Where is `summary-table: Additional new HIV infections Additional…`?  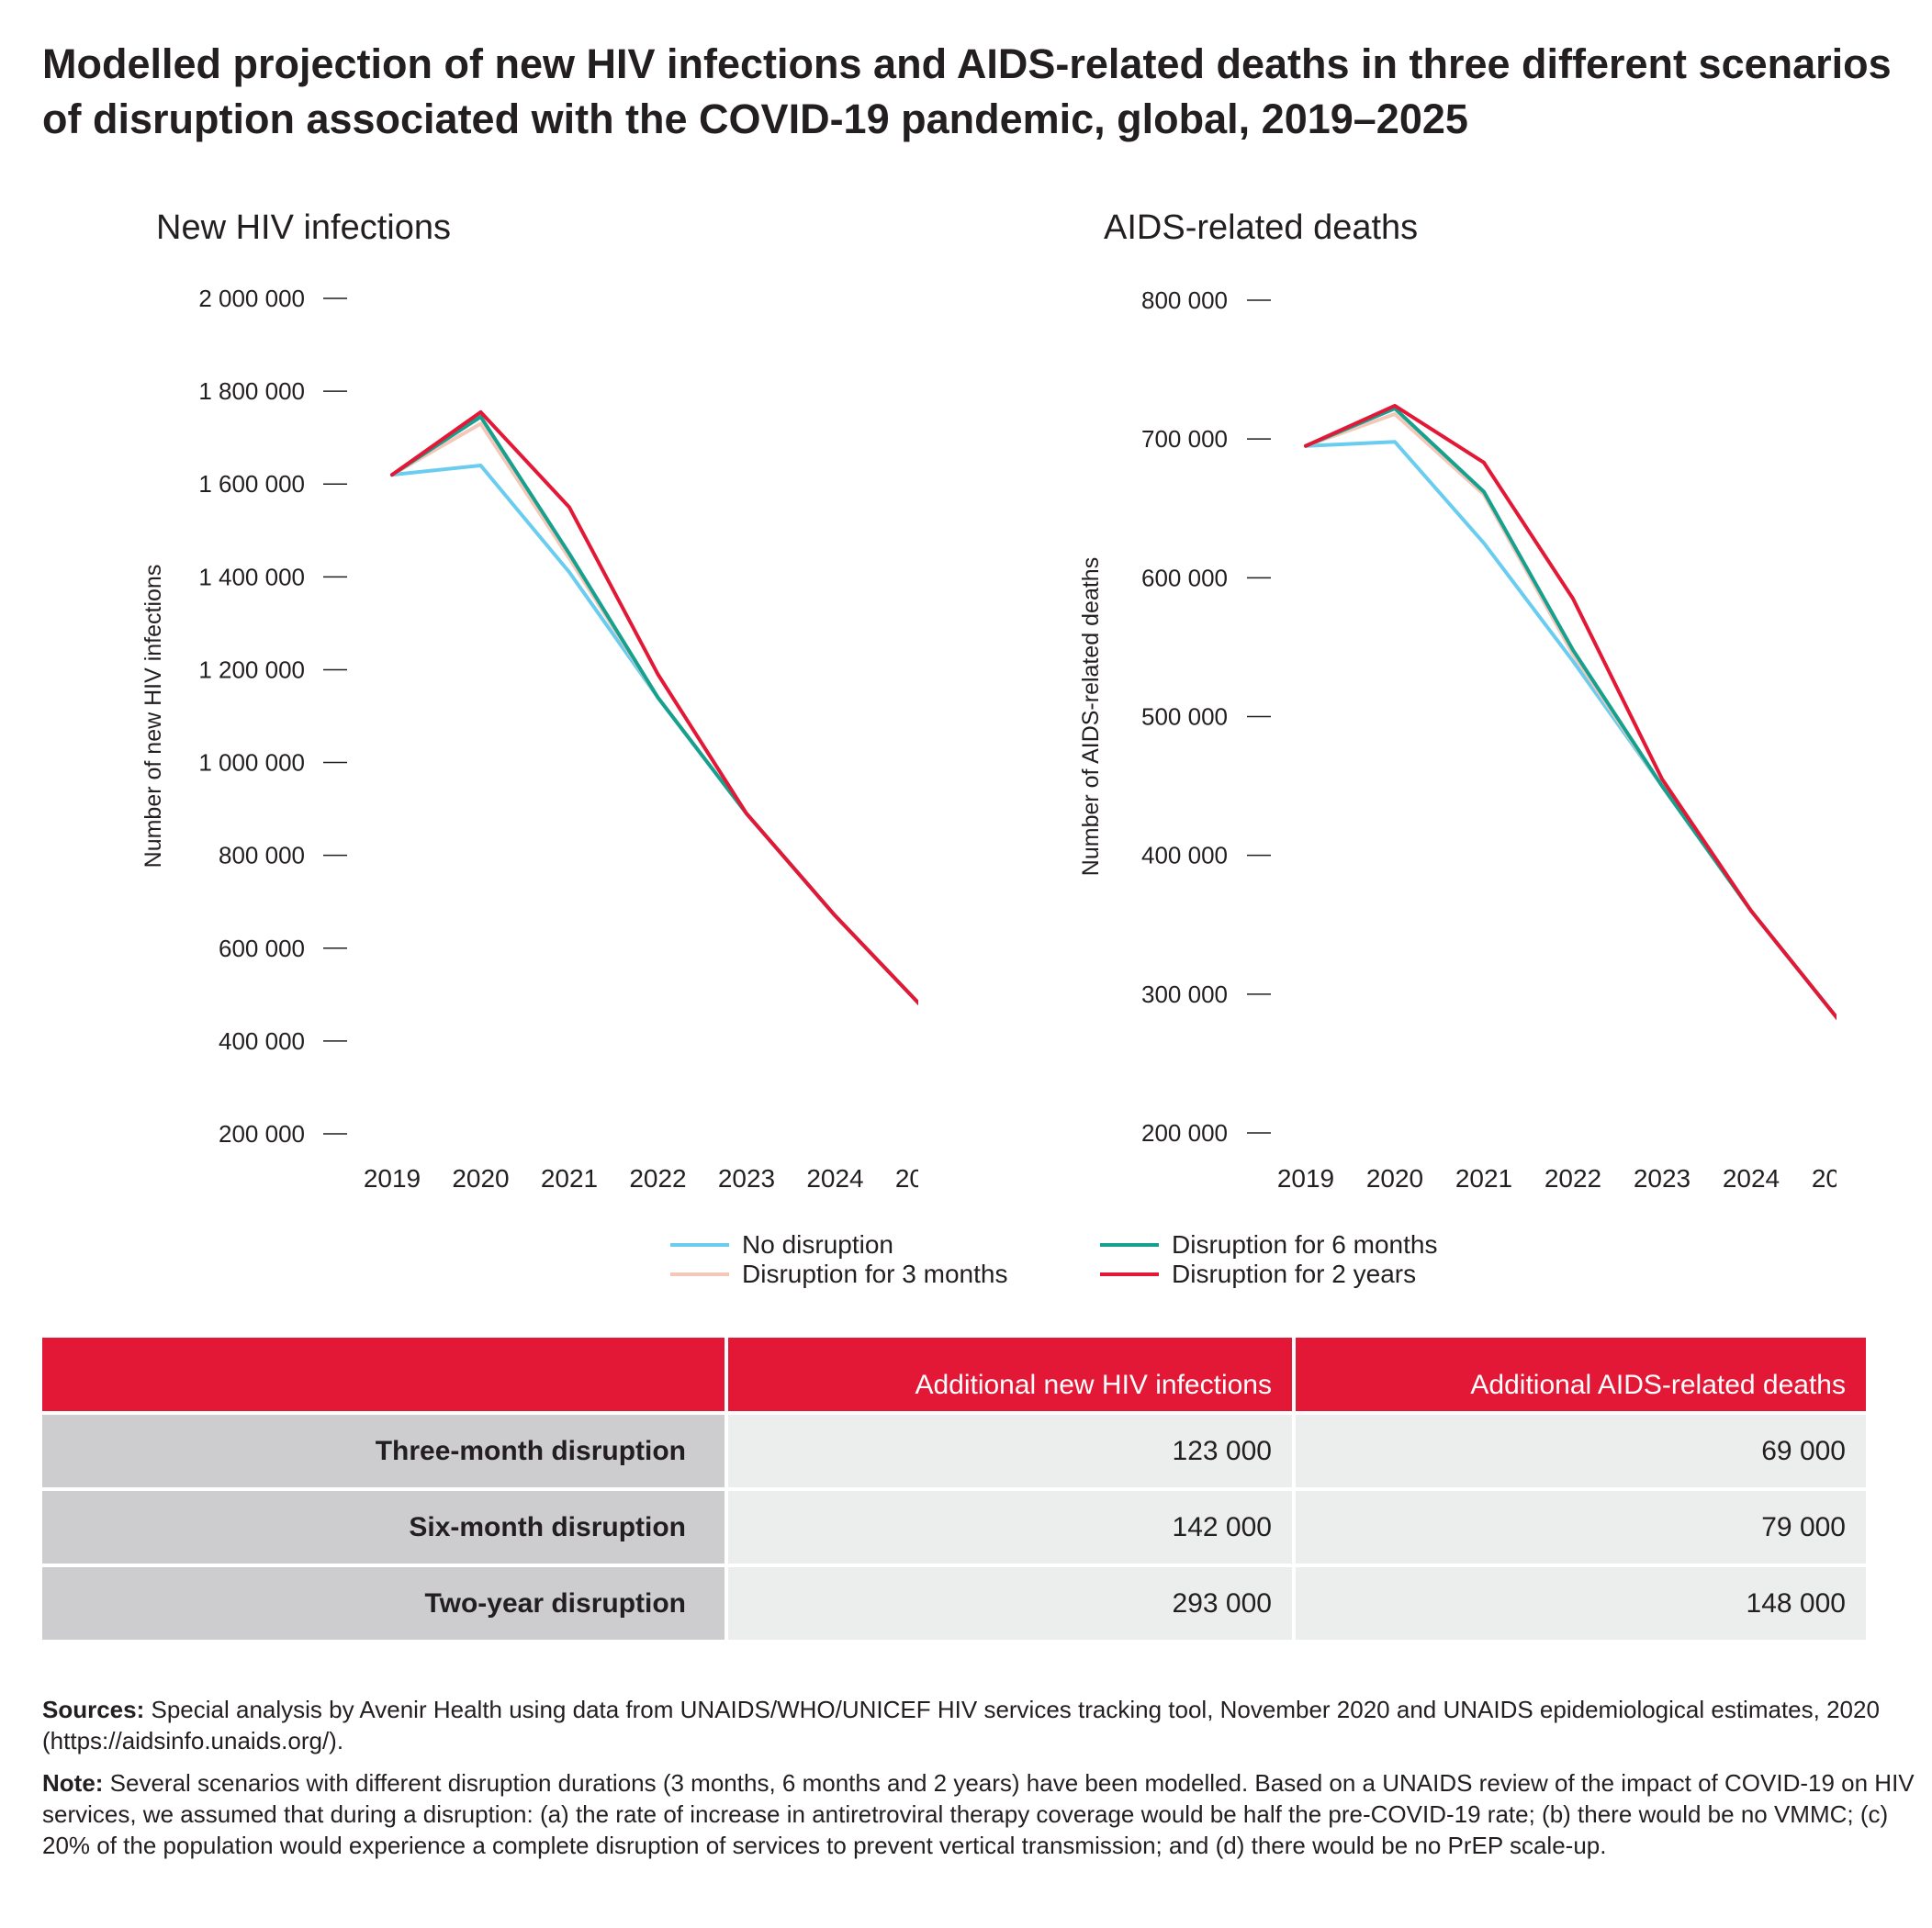
summary-table: Additional new HIV infections Additional… is located at coordinates (954, 1490).